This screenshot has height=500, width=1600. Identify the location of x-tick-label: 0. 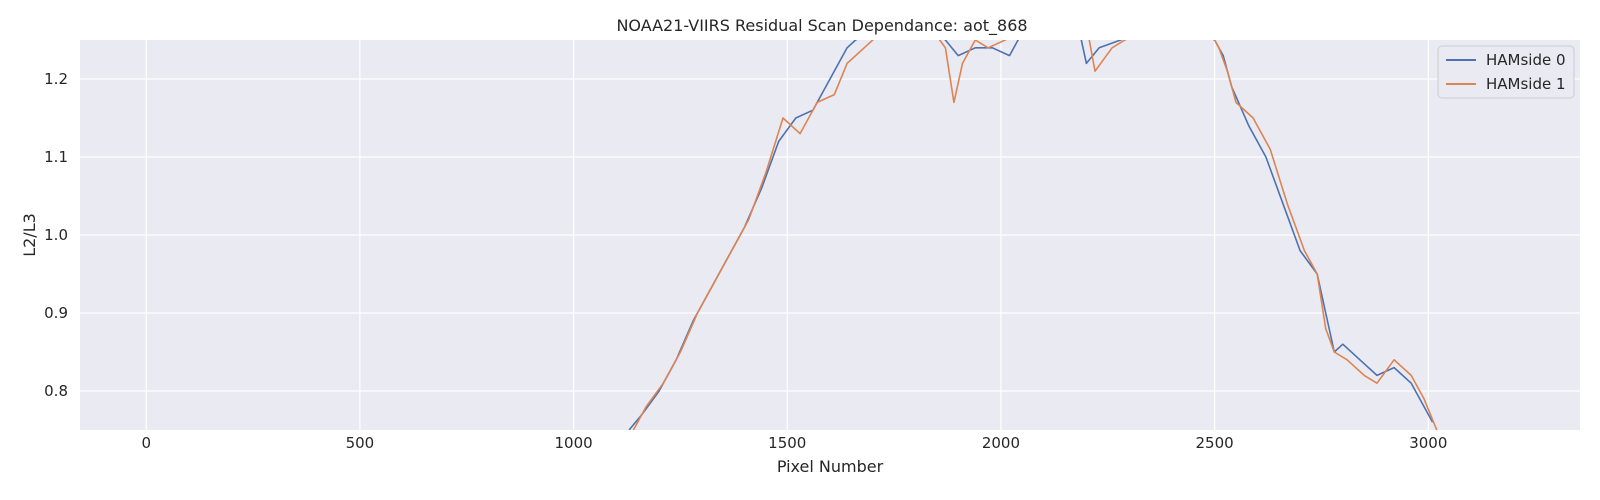
(146, 443).